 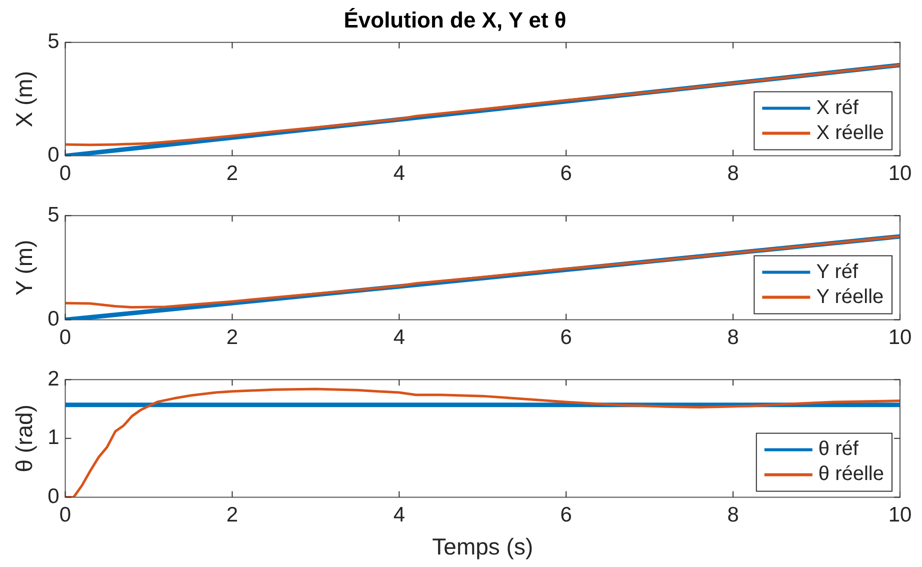 I want to click on legend-label: Y réf, so click(x=837, y=271).